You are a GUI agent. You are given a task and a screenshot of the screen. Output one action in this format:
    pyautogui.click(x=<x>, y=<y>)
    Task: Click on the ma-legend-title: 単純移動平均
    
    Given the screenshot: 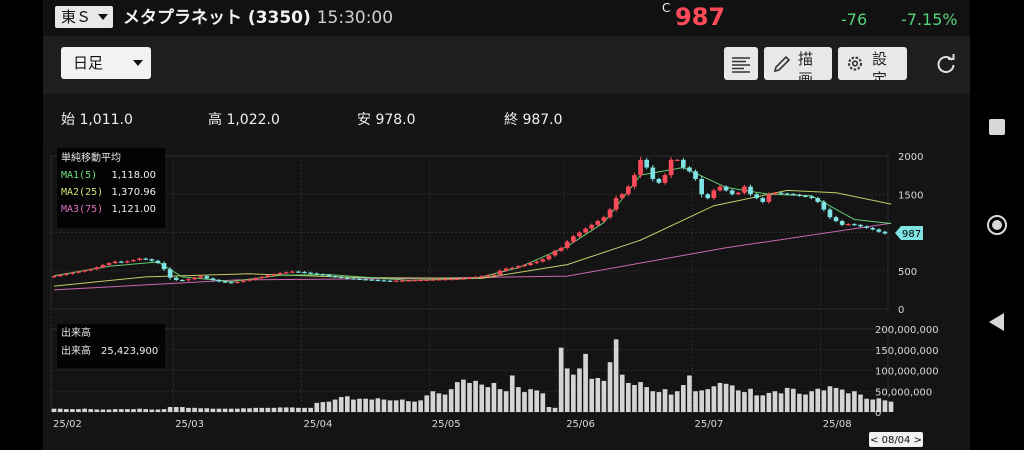 What is the action you would take?
    pyautogui.click(x=91, y=157)
    